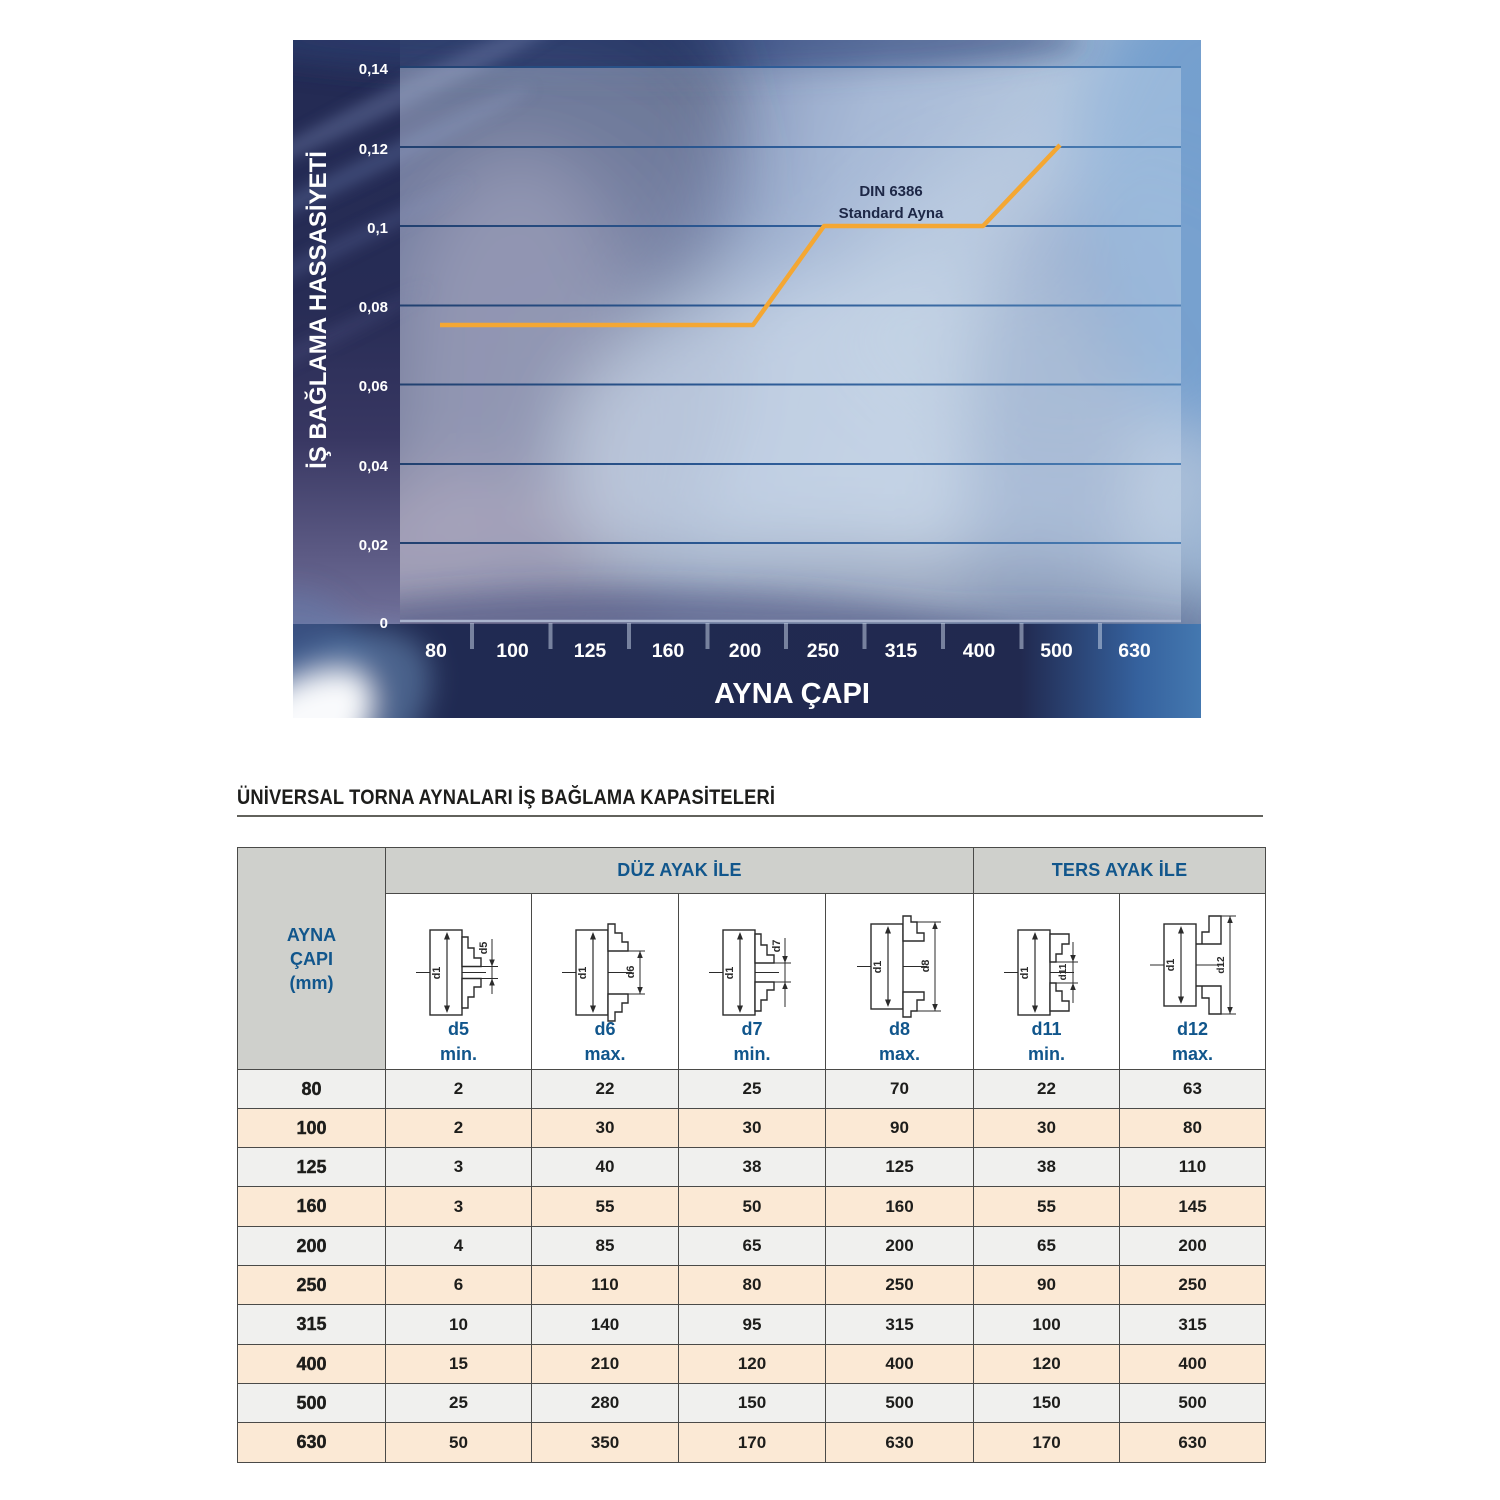 This screenshot has width=1500, height=1500. Describe the element at coordinates (823, 651) in the screenshot. I see `svg-text: 250` at that location.